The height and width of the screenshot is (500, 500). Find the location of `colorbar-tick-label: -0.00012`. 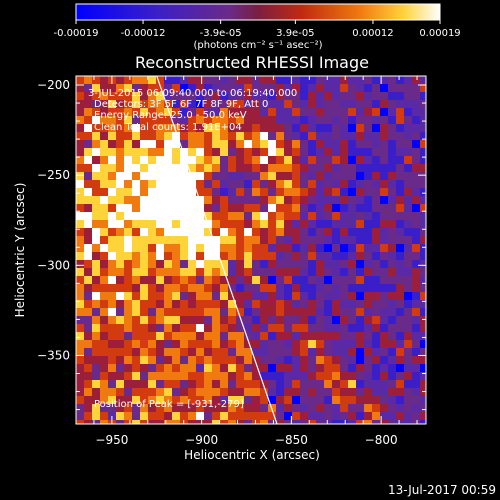

colorbar-tick-label: -0.00012 is located at coordinates (143, 33).